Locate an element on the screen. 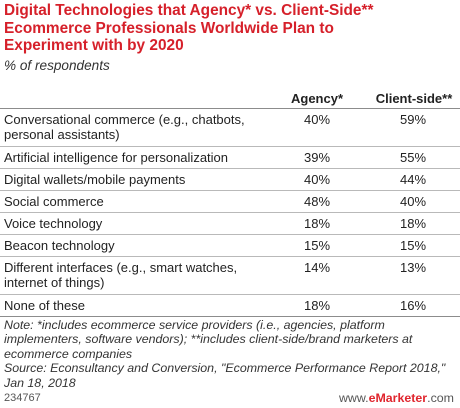  brand-logo: www.eMarketer.com is located at coordinates (396, 398).